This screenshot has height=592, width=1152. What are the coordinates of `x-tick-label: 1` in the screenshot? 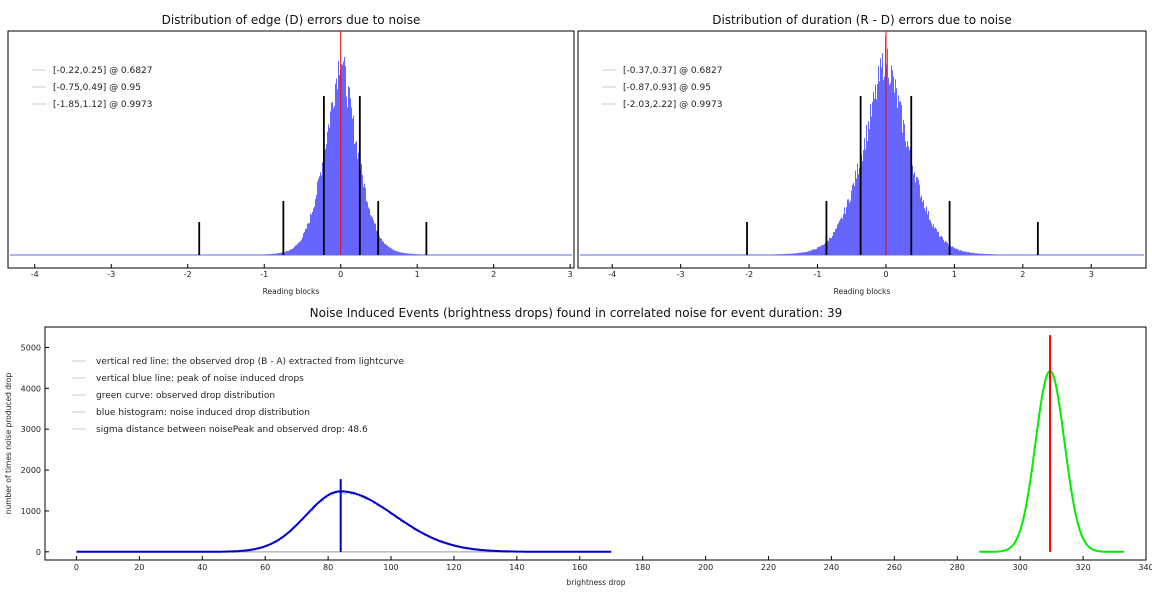 It's located at (417, 274).